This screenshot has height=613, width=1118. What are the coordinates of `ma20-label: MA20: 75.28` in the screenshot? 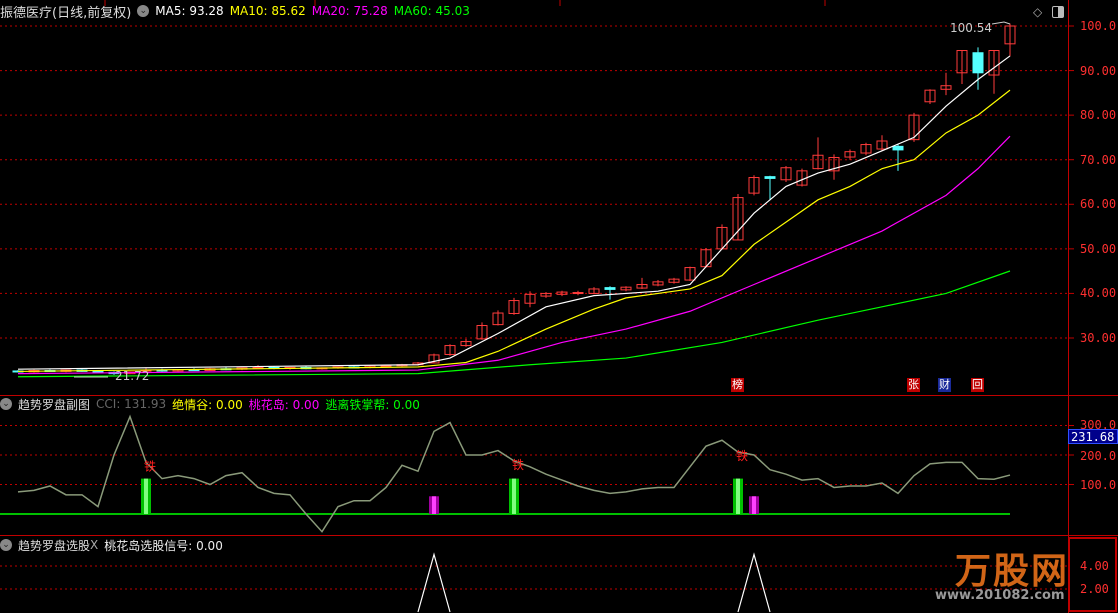 It's located at (349, 11).